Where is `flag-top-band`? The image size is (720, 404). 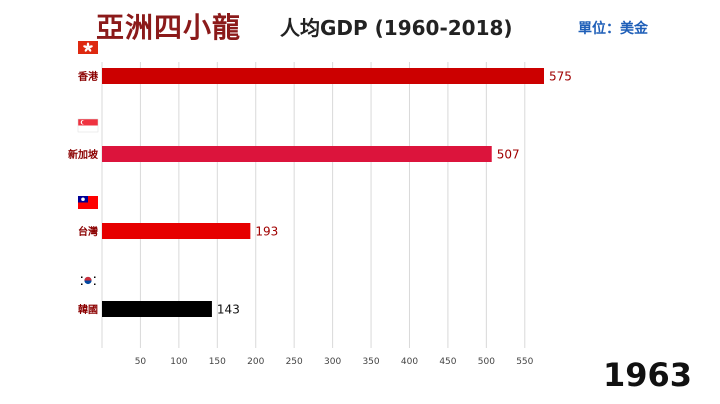
flag-top-band is located at coordinates (88, 122).